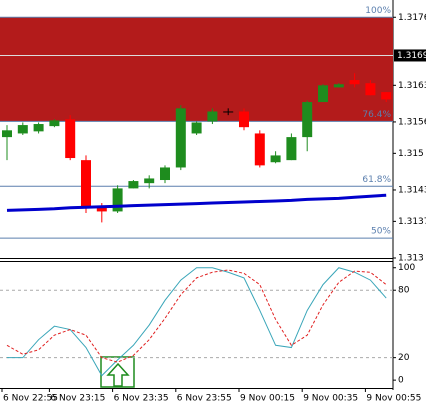 Image resolution: width=426 pixels, height=409 pixels. Describe the element at coordinates (376, 115) in the screenshot. I see `fib-label: 76.4%` at that location.